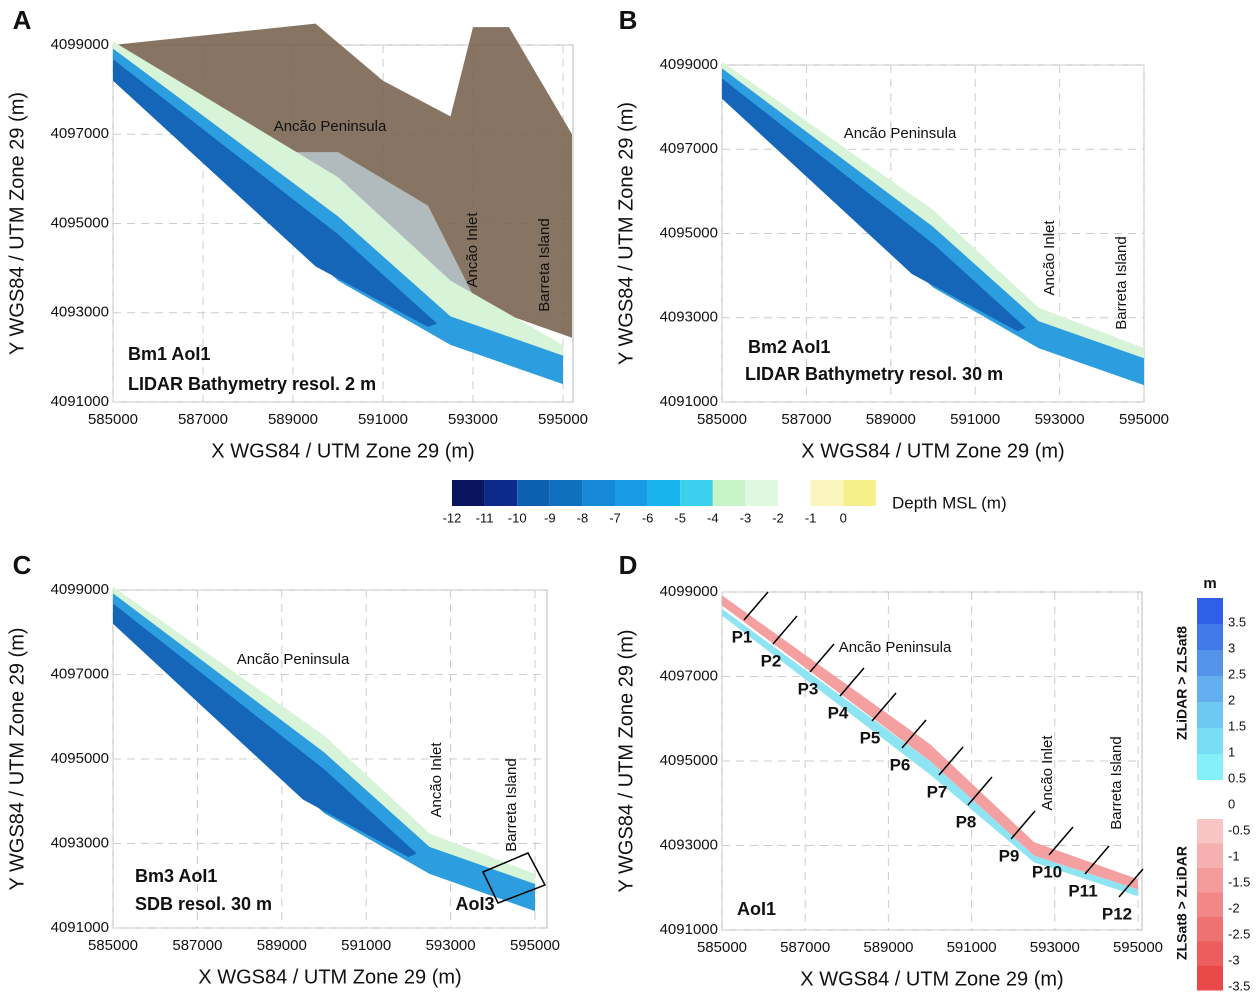  Describe the element at coordinates (1239, 881) in the screenshot. I see `difference-legend-tick: -1.5` at that location.